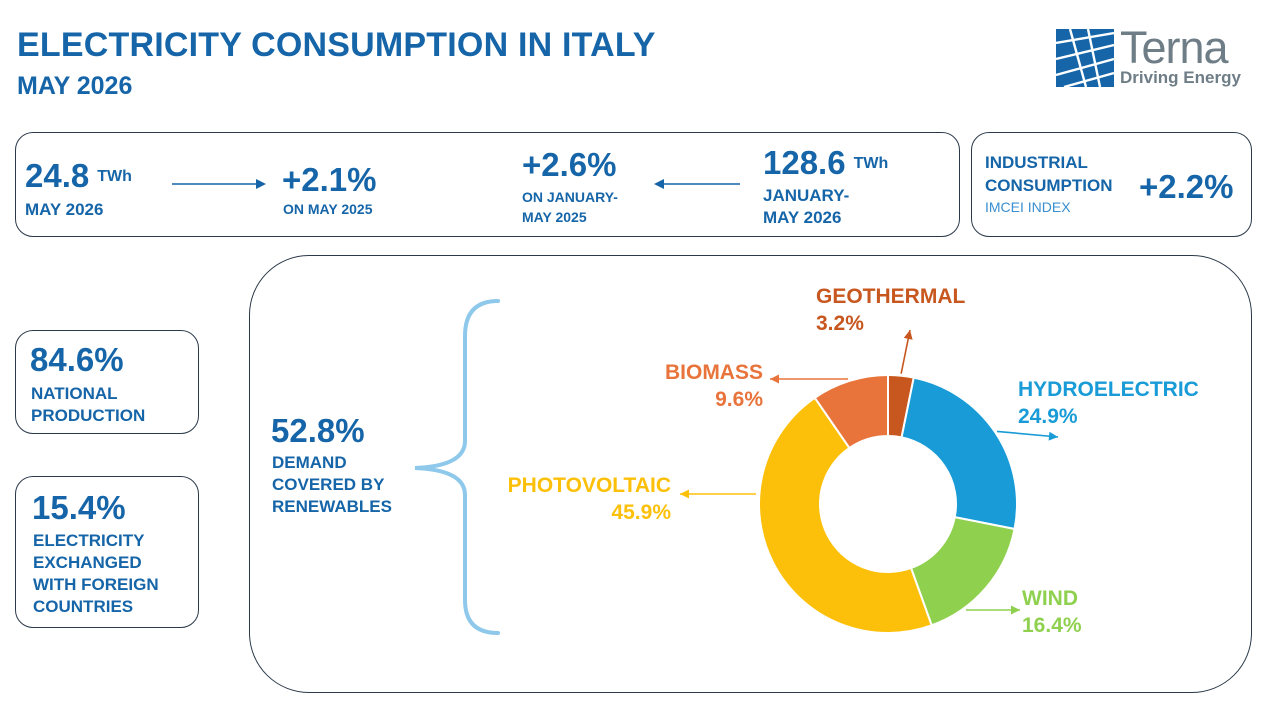 The height and width of the screenshot is (720, 1280). What do you see at coordinates (1180, 77) in the screenshot?
I see `logo-tagline: Driving Energy` at bounding box center [1180, 77].